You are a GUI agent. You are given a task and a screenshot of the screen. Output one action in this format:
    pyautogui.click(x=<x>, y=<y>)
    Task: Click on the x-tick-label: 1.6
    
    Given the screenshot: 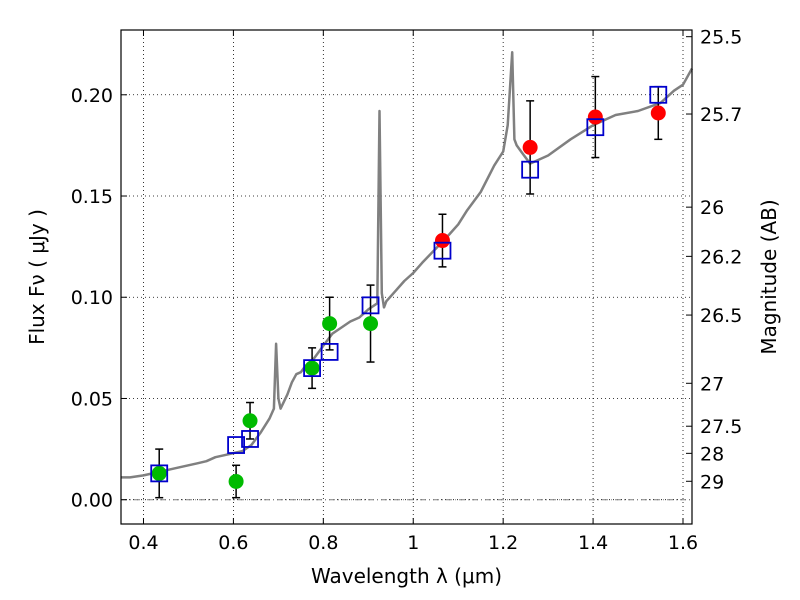 What is the action you would take?
    pyautogui.click(x=683, y=543)
    